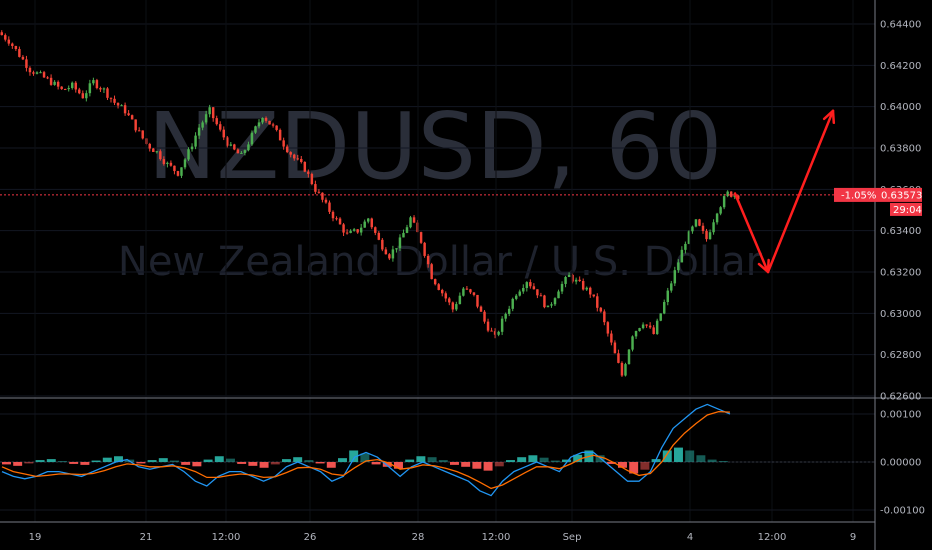 Image resolution: width=932 pixels, height=550 pixels. Describe the element at coordinates (784, 191) in the screenshot. I see `projection-arrows` at that location.